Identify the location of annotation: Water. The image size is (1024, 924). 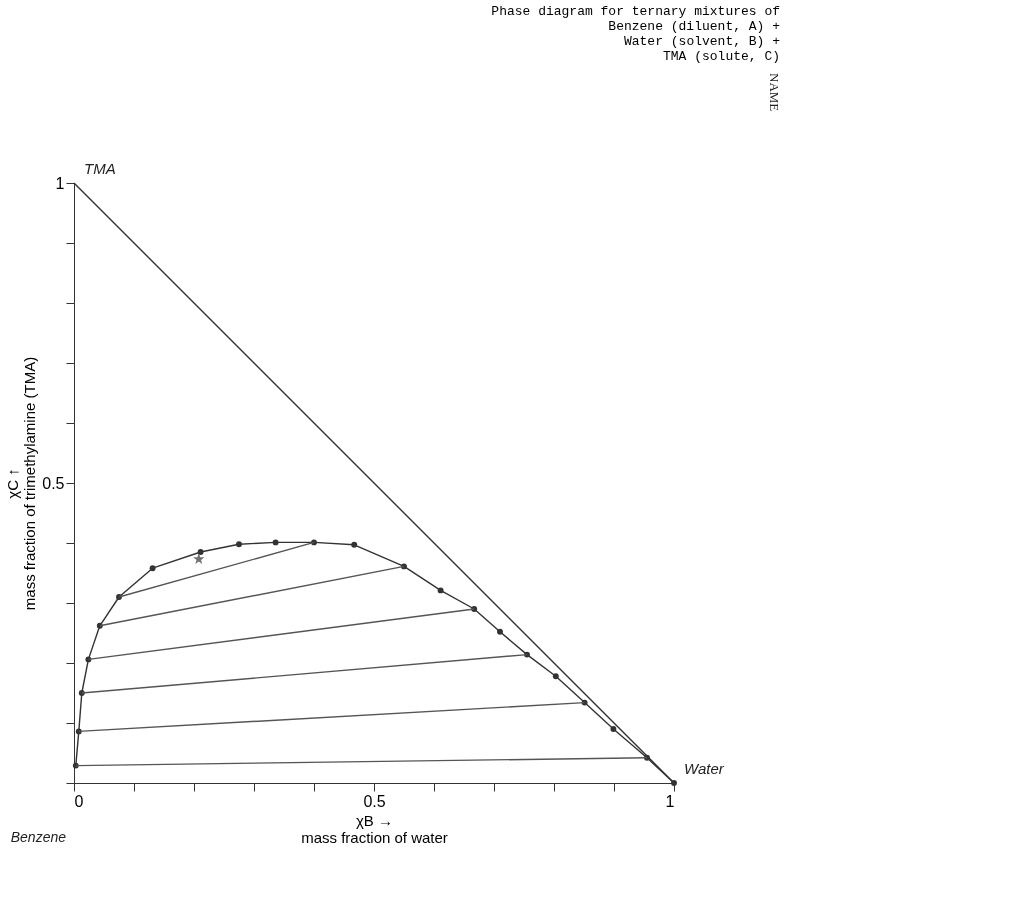
(704, 768).